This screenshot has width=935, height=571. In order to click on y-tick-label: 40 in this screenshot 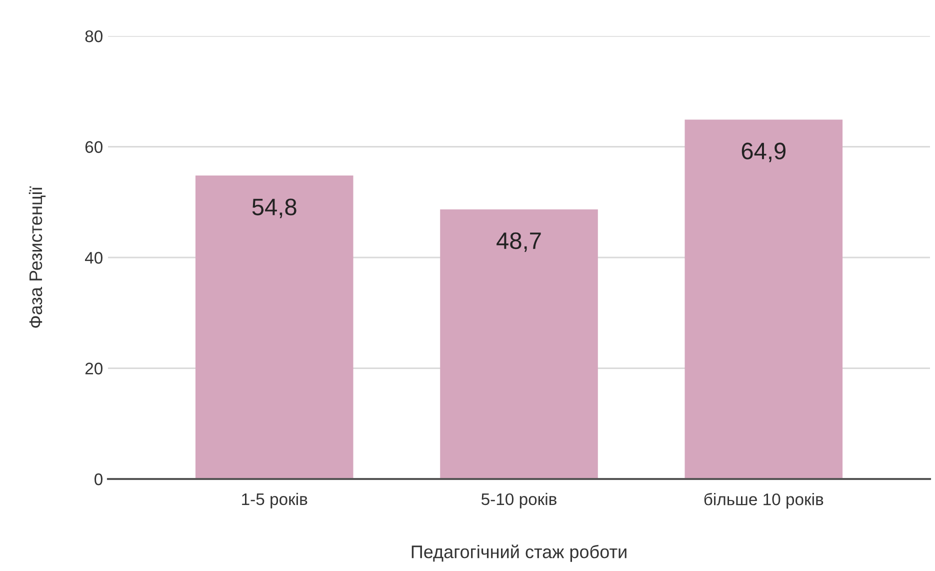, I will do `click(93, 258)`.